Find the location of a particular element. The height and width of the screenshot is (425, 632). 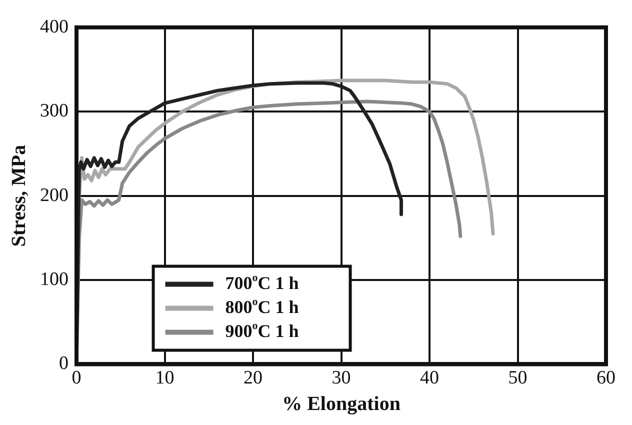

x-tick-label: 30 is located at coordinates (341, 378).